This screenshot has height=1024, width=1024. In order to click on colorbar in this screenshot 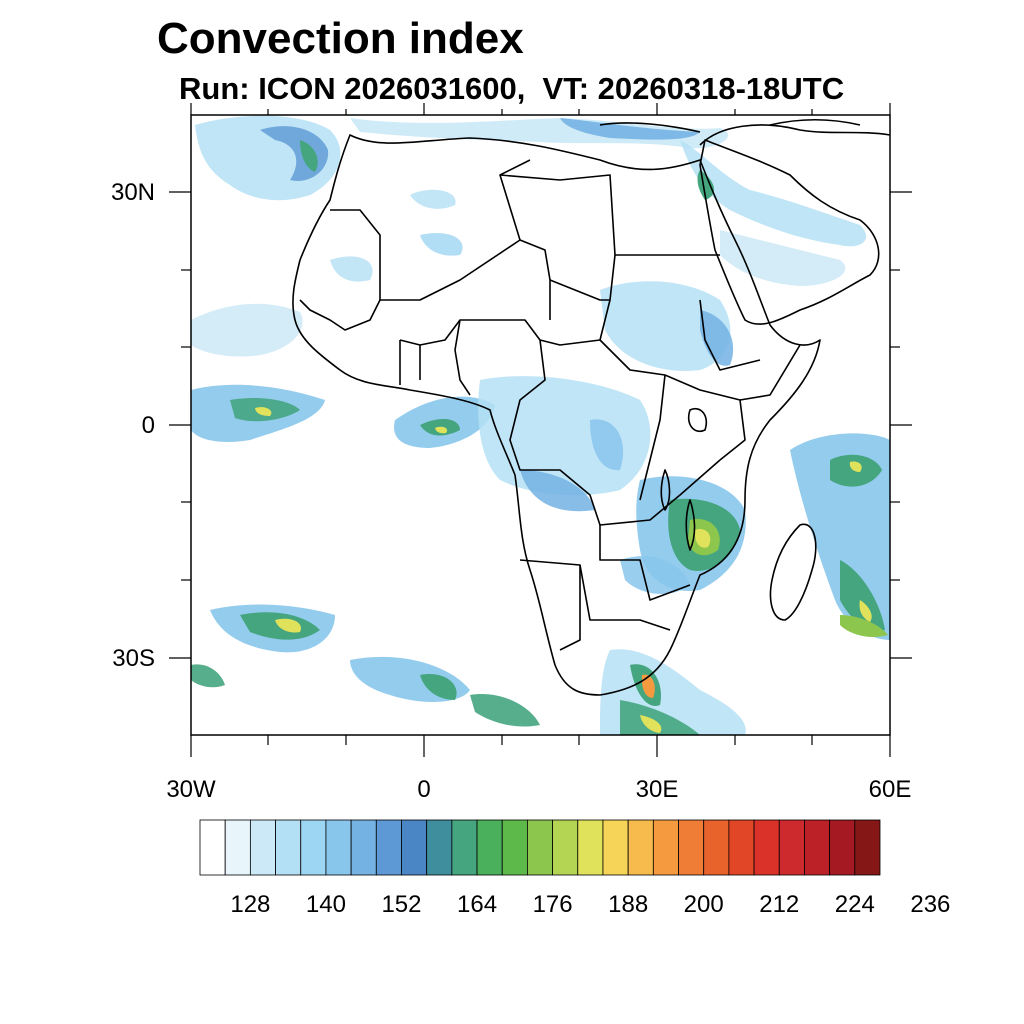, I will do `click(540, 847)`.